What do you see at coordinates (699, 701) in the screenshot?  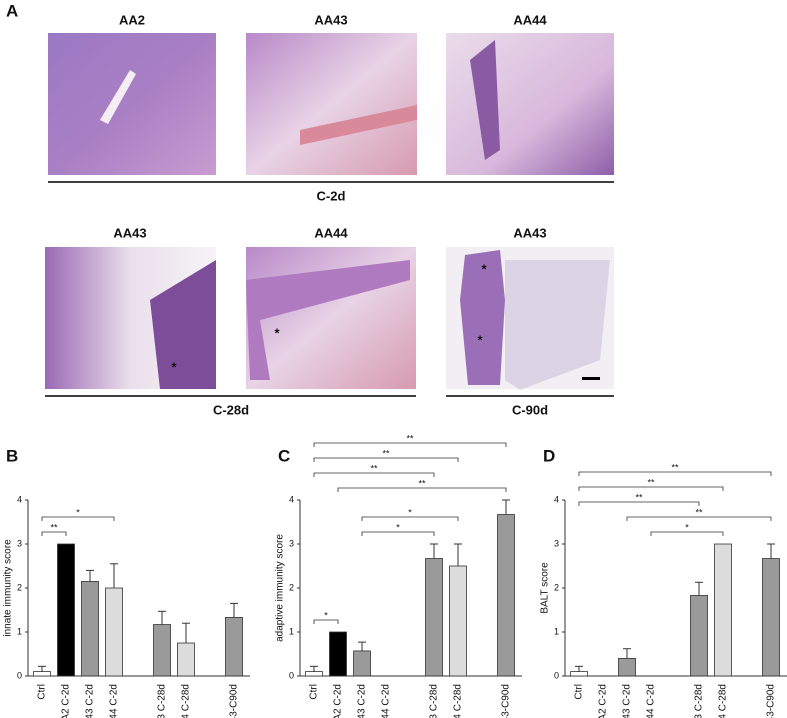 I see `x-tick-label: AA43 C-28d` at bounding box center [699, 701].